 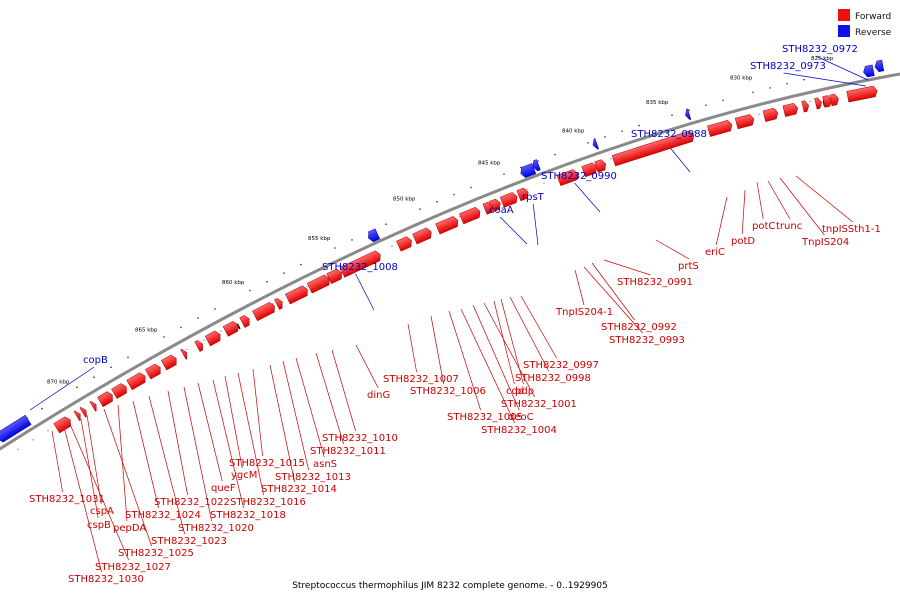 I want to click on gene-label-sth8232_1016: STH8232_1016, so click(x=268, y=502).